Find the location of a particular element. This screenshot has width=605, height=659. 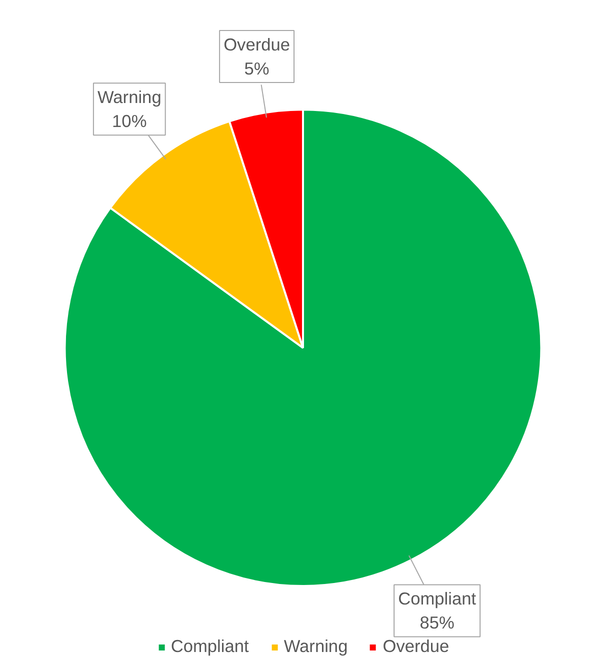

slice-label: Compliant is located at coordinates (437, 598).